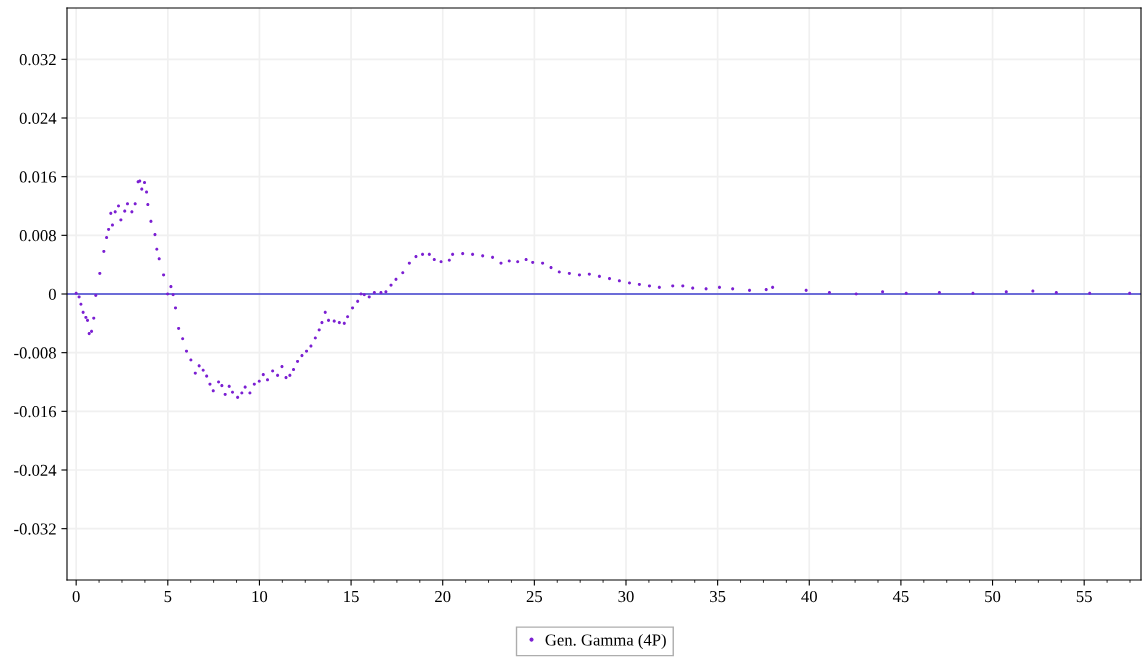 The image size is (1144, 664). I want to click on y-tick-label: -0.024, so click(35, 470).